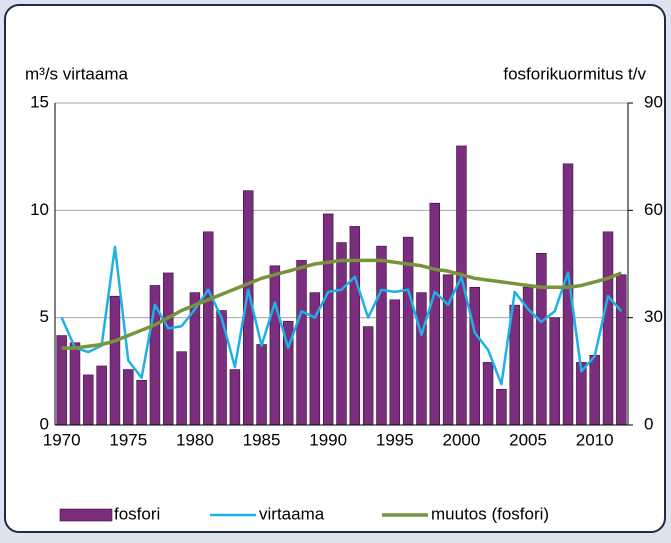  Describe the element at coordinates (262, 439) in the screenshot. I see `x-tick-label: 1985` at that location.